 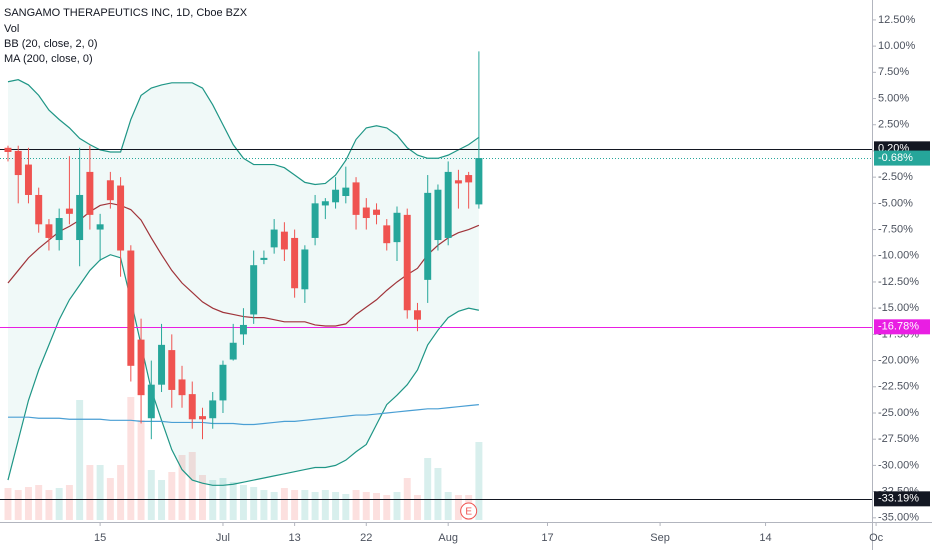 What do you see at coordinates (898, 465) in the screenshot?
I see `y-tick-label: -30.00%` at bounding box center [898, 465].